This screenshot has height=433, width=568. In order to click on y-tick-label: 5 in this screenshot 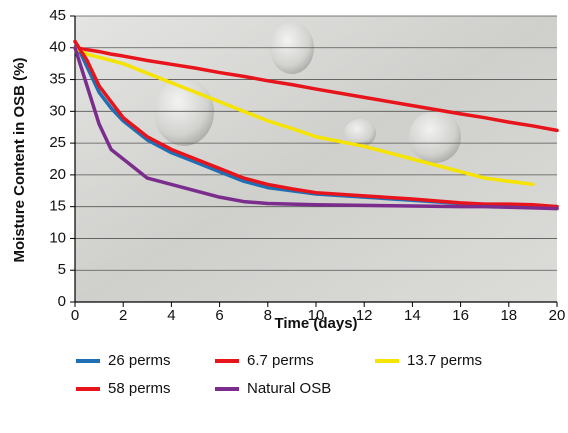, I will do `click(62, 269)`.